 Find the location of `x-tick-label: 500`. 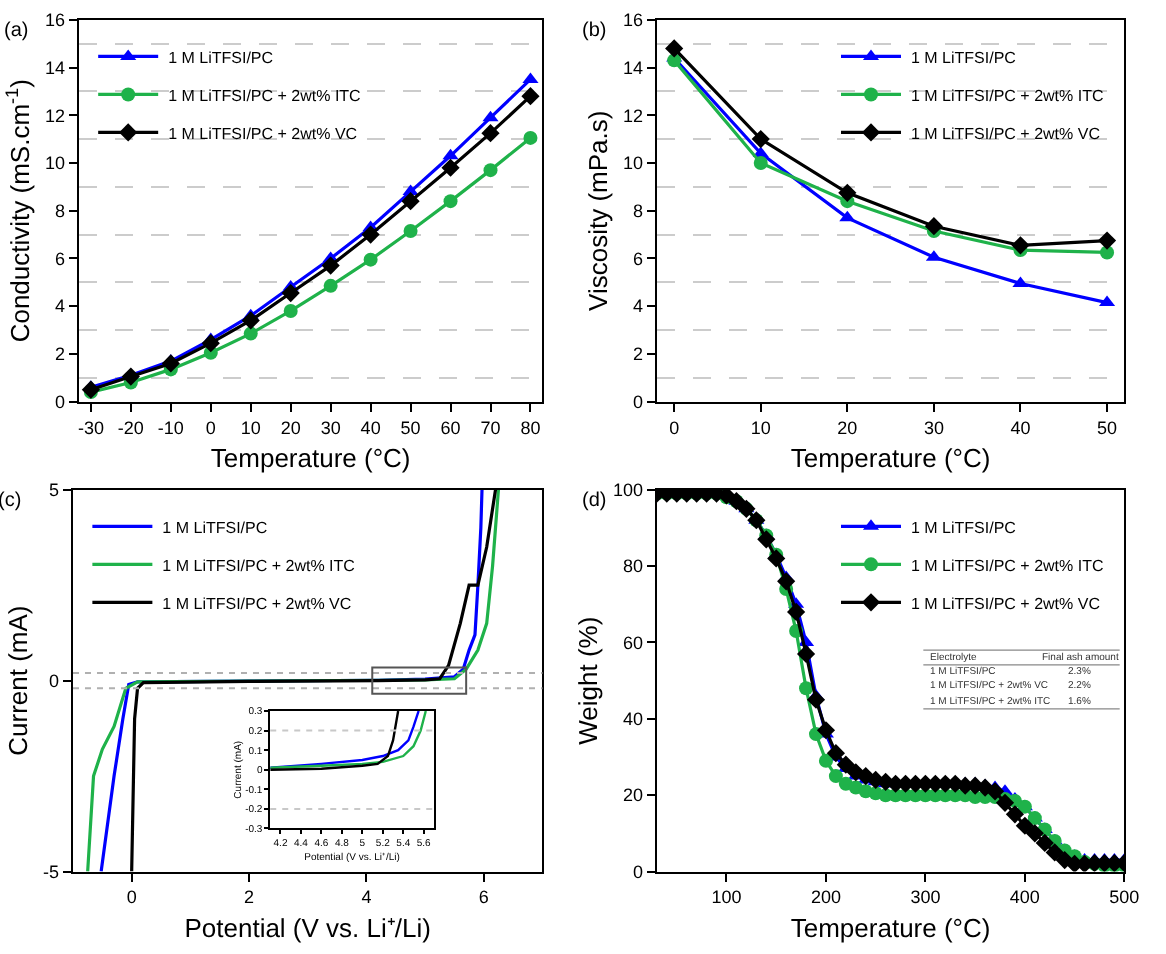

x-tick-label: 500 is located at coordinates (1124, 897).